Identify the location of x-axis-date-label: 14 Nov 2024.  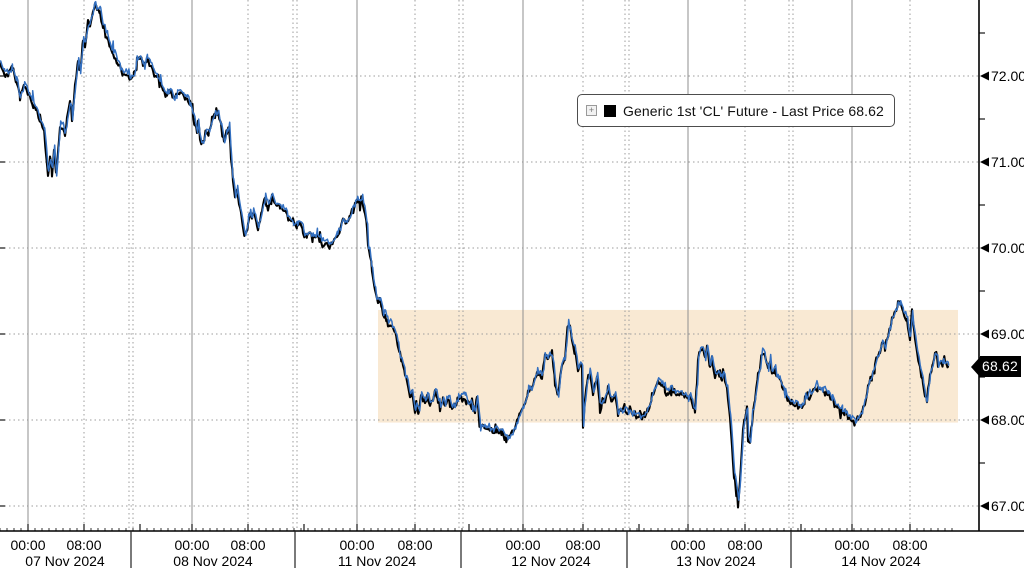
(881, 561).